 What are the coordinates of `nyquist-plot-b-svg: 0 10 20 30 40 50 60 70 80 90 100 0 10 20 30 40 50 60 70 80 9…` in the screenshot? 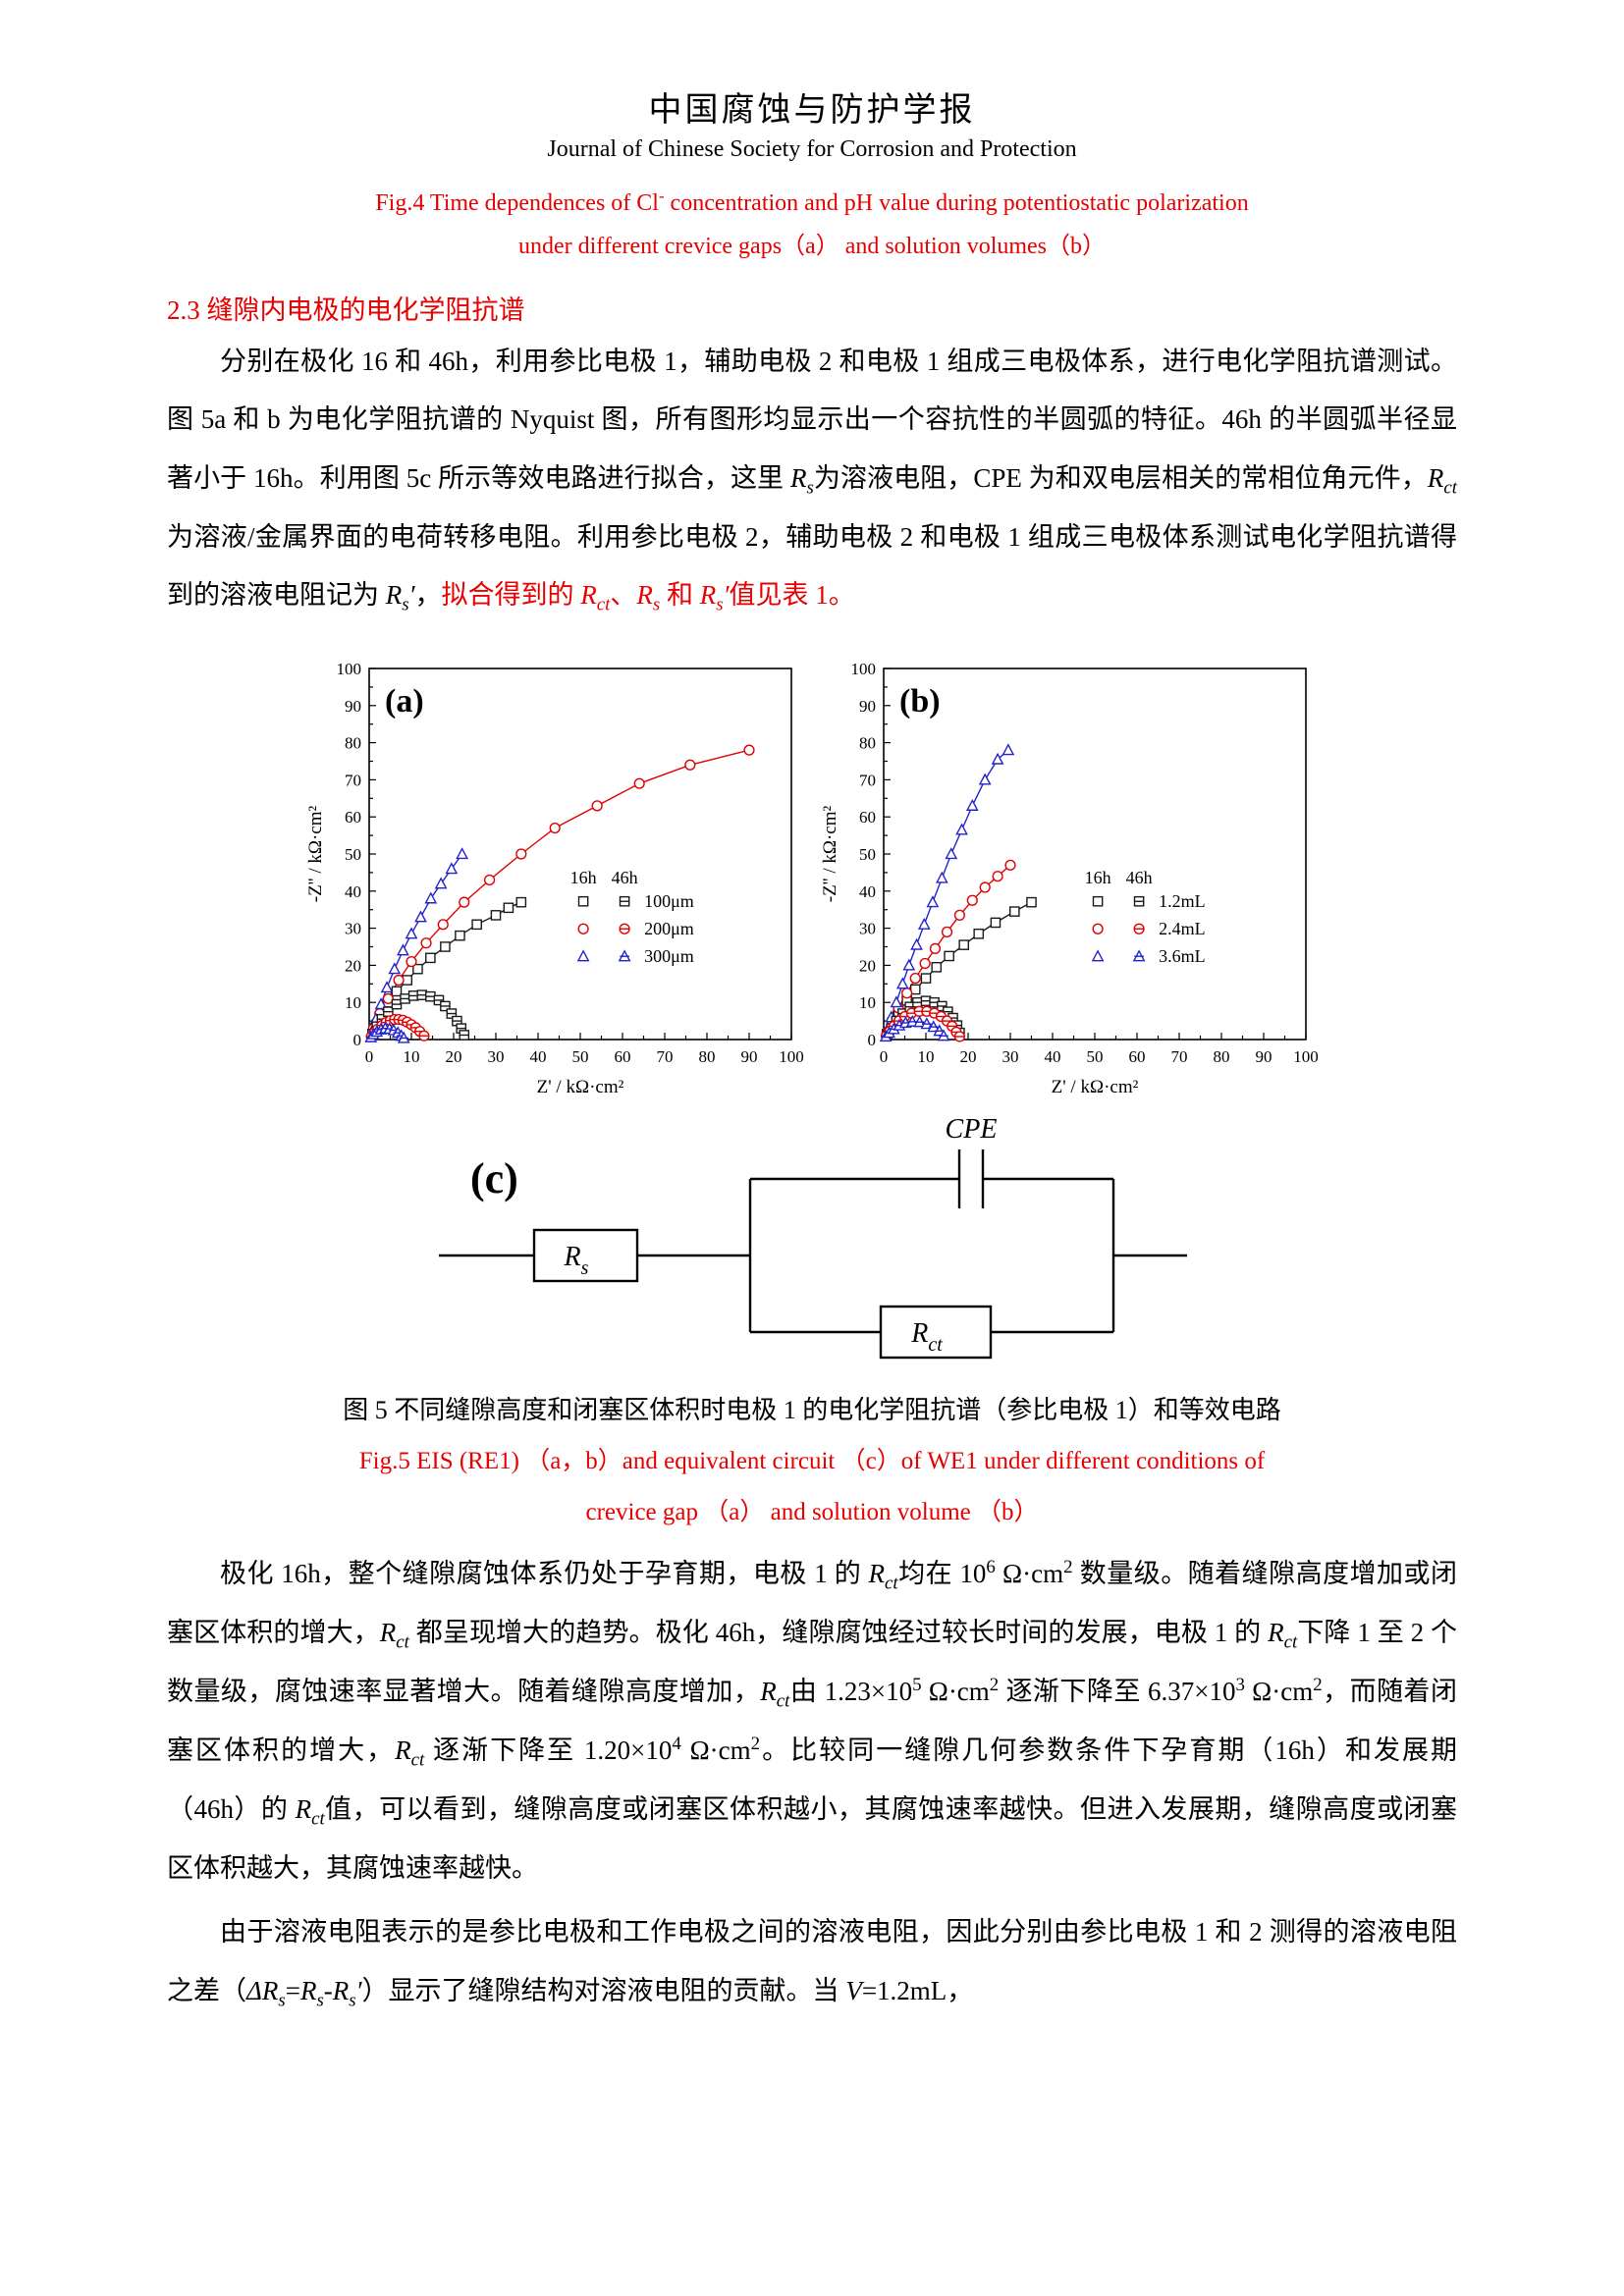 It's located at (1069, 878).